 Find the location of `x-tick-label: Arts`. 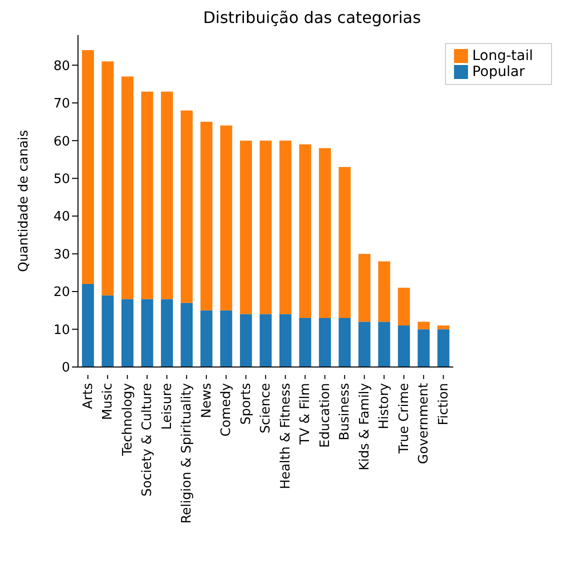

x-tick-label: Arts is located at coordinates (88, 396).